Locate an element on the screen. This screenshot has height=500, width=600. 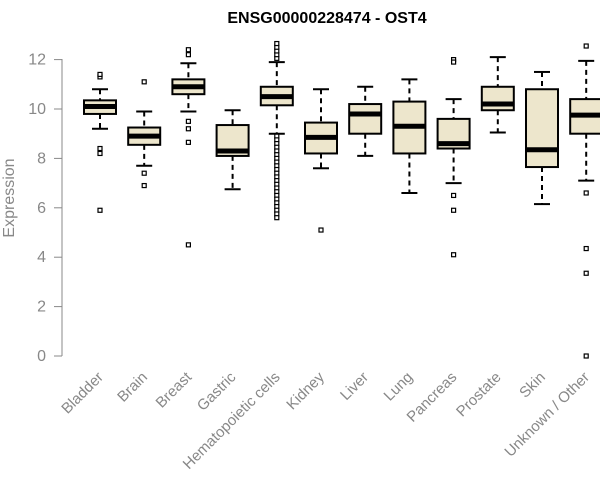
y-axis-label: Expression is located at coordinates (9, 197).